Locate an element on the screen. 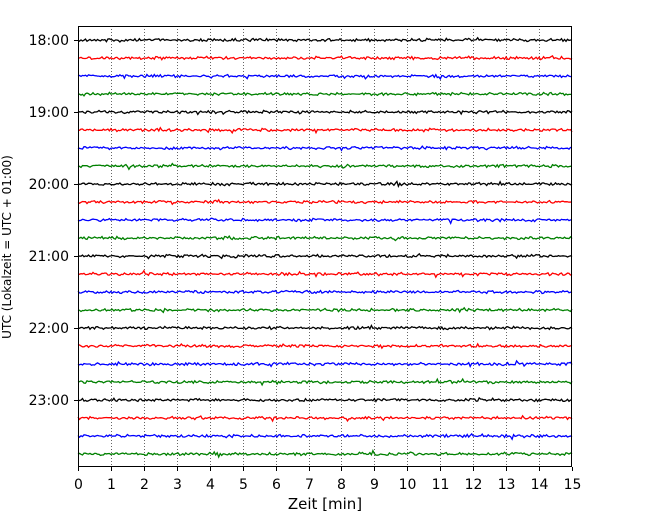 The width and height of the screenshot is (650, 520). y-axis-label: UTC (Lokalzeit = UTC + 01:00) is located at coordinates (7, 247).